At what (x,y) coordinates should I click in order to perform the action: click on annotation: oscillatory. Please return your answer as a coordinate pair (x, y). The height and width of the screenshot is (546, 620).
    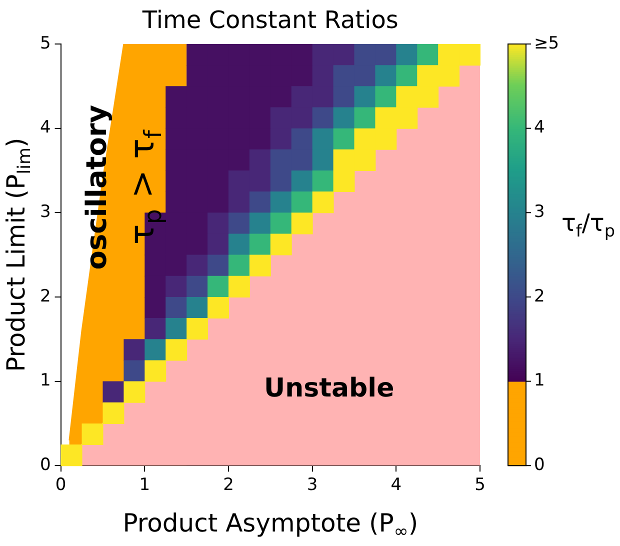
    Looking at the image, I should click on (96, 187).